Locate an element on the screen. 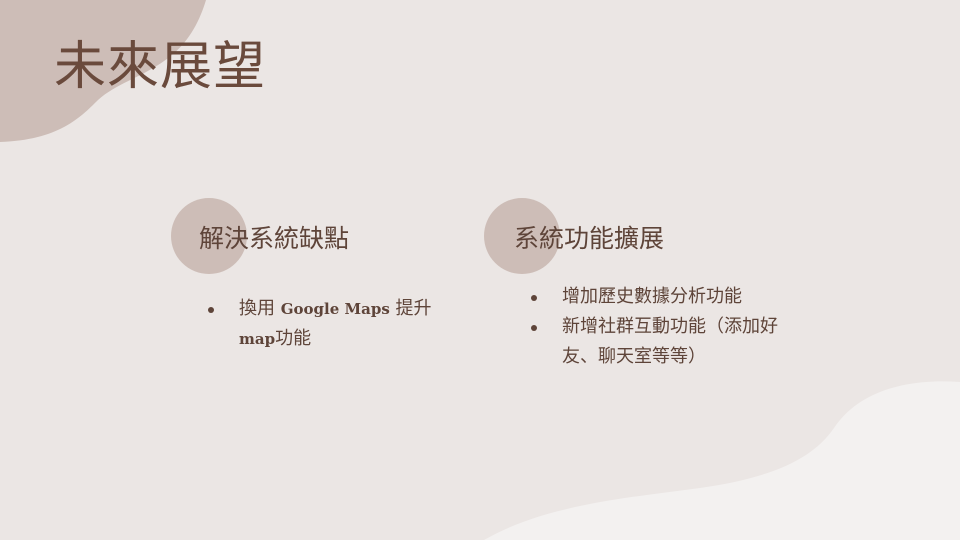 The image size is (960, 540). list-item: 新增社群互動功能（添加好友、聊天室等等） is located at coordinates (655, 342).